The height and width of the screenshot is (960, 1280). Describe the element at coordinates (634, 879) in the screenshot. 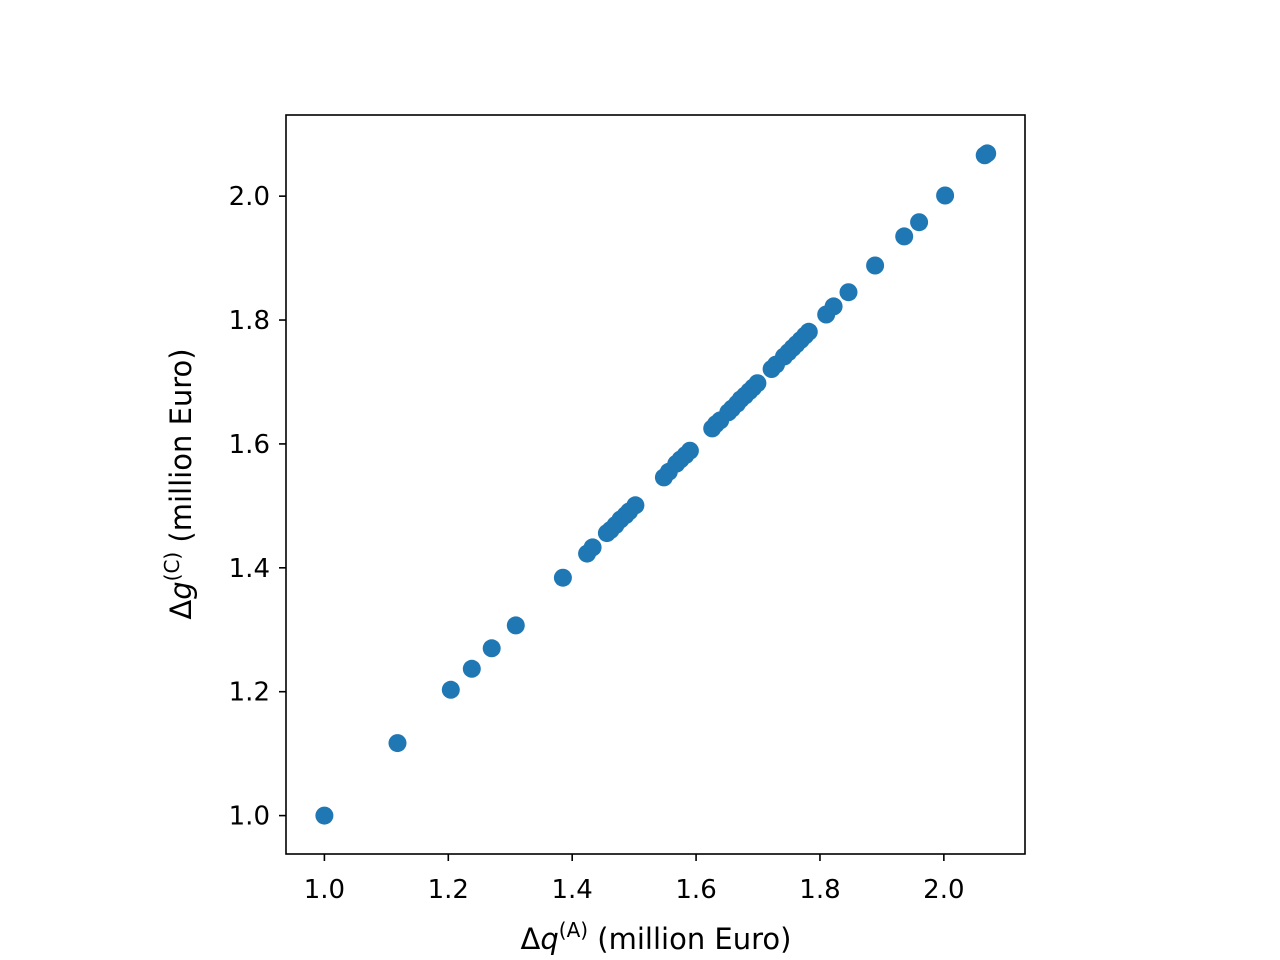

I see `x-axis-ticks: 1.0 1.2 1.4 1.6 1.8 2.0` at that location.